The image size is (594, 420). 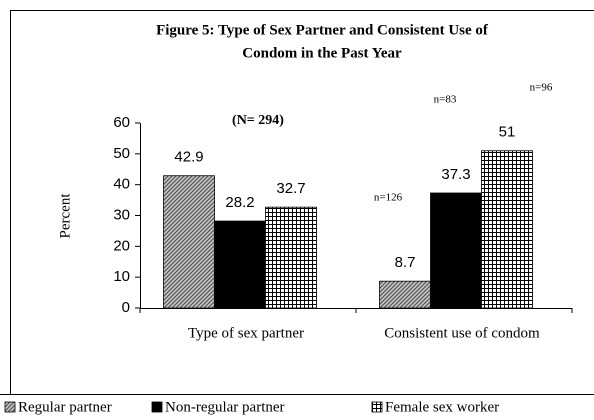 I want to click on y-tick-label: 0, so click(x=126, y=307).